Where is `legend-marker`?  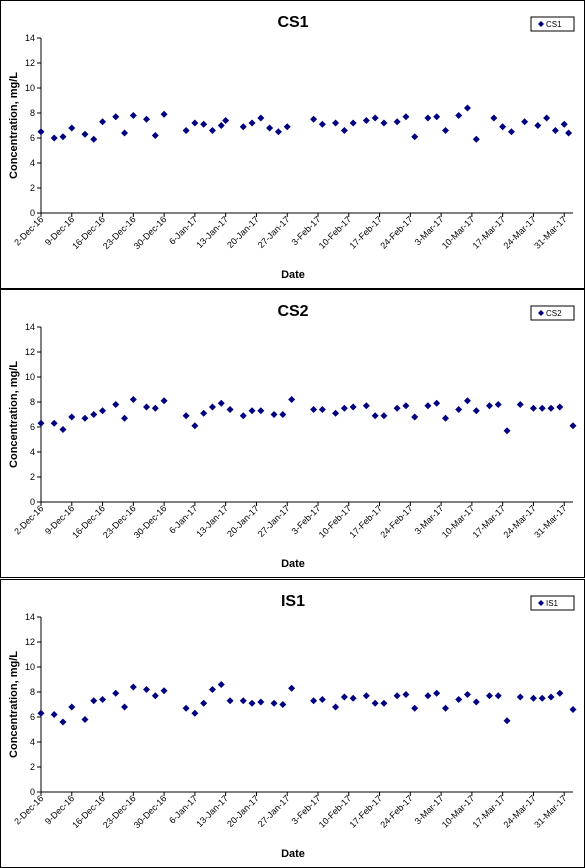
legend-marker is located at coordinates (541, 313).